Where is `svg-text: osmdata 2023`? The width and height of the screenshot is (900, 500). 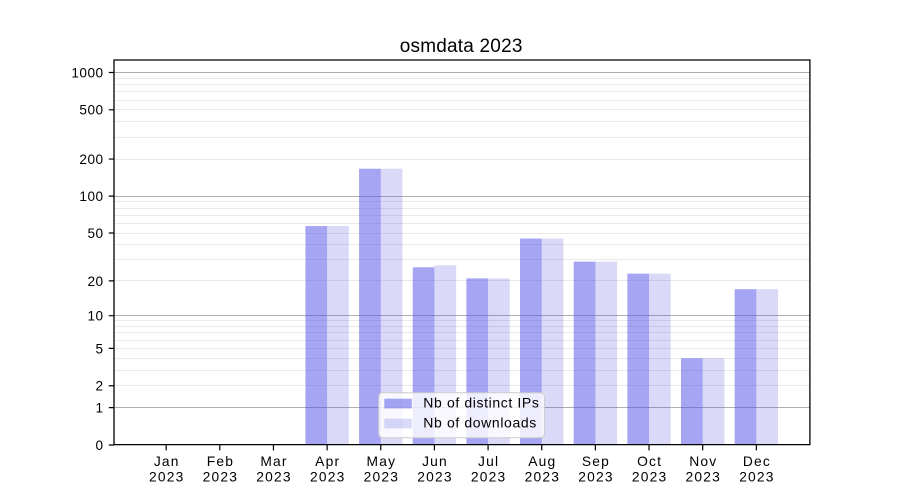 svg-text: osmdata 2023 is located at coordinates (461, 46).